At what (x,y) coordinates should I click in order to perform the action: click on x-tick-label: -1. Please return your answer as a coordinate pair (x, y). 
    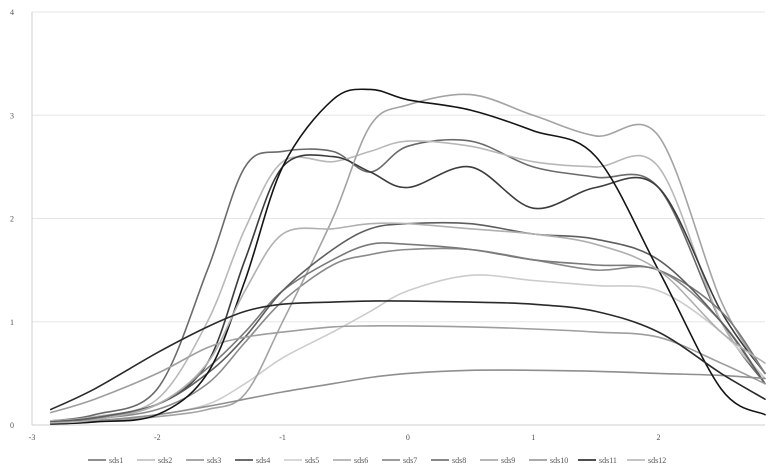
    Looking at the image, I should click on (282, 437).